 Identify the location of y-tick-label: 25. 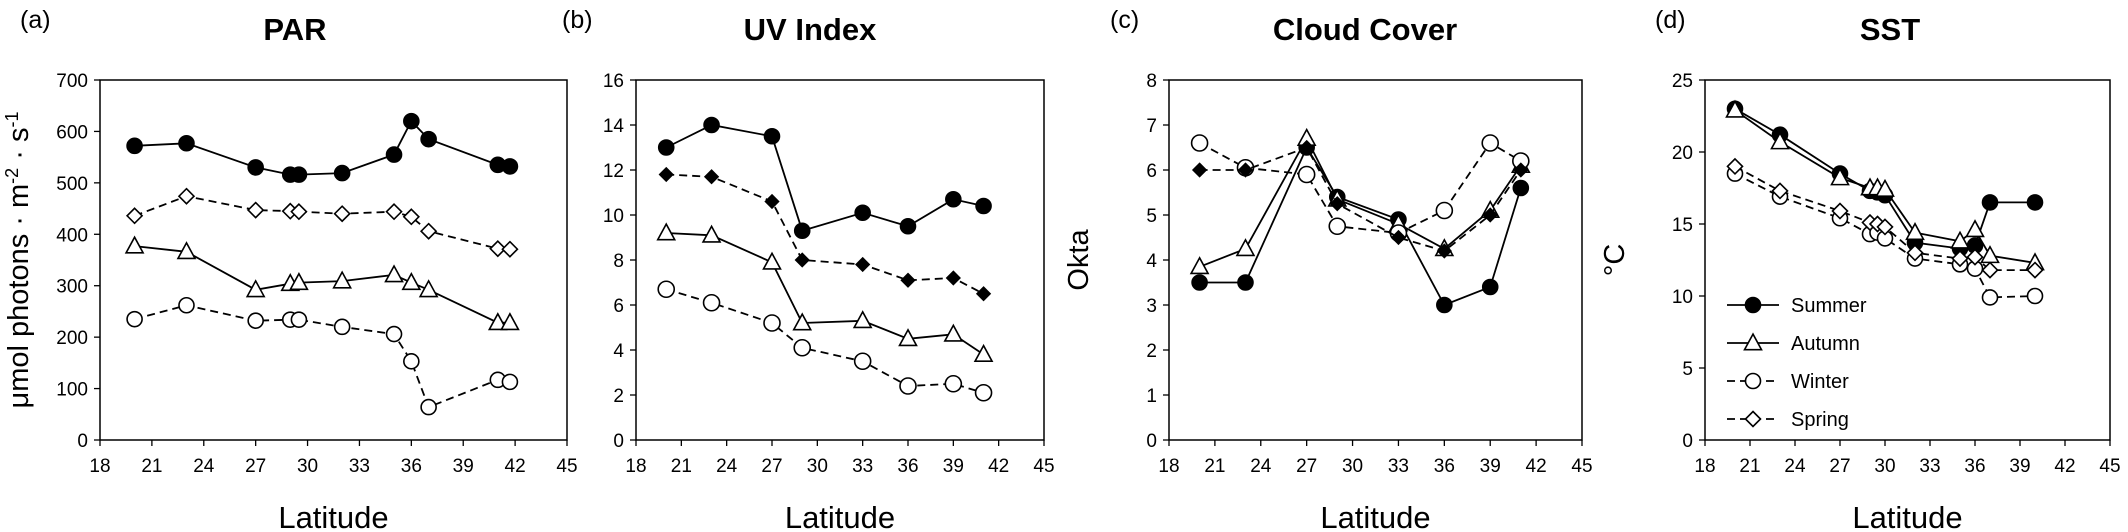
(1682, 81).